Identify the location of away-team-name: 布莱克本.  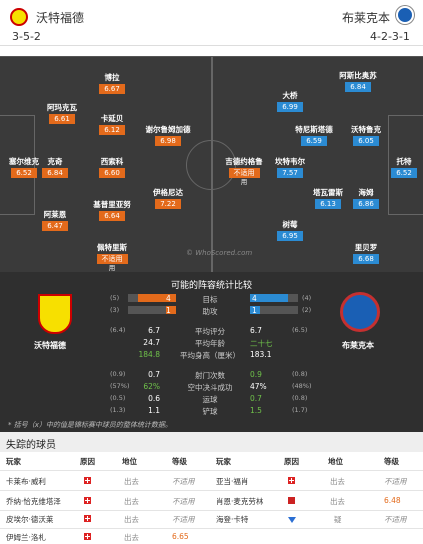
(366, 18).